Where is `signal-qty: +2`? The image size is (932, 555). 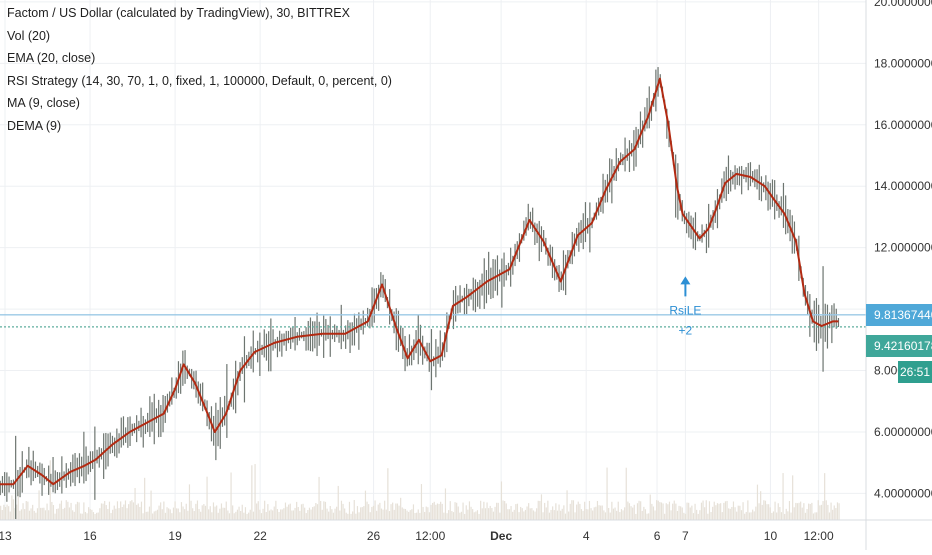
signal-qty: +2 is located at coordinates (686, 330).